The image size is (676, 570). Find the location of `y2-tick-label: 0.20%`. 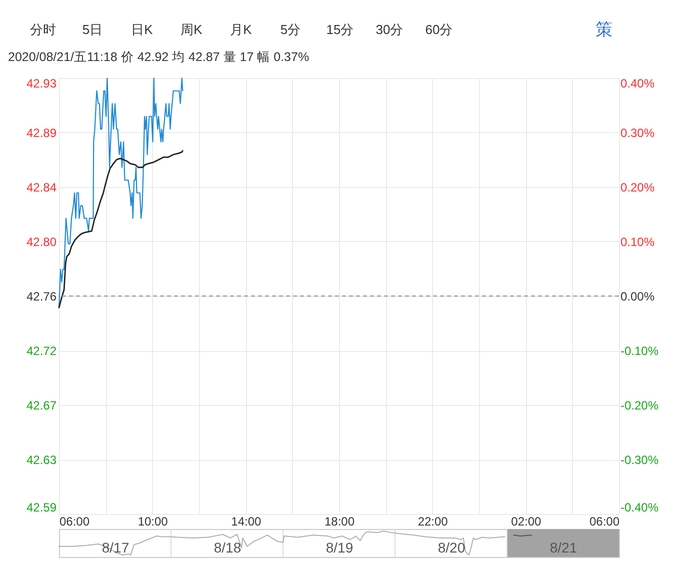

y2-tick-label: 0.20% is located at coordinates (637, 187).